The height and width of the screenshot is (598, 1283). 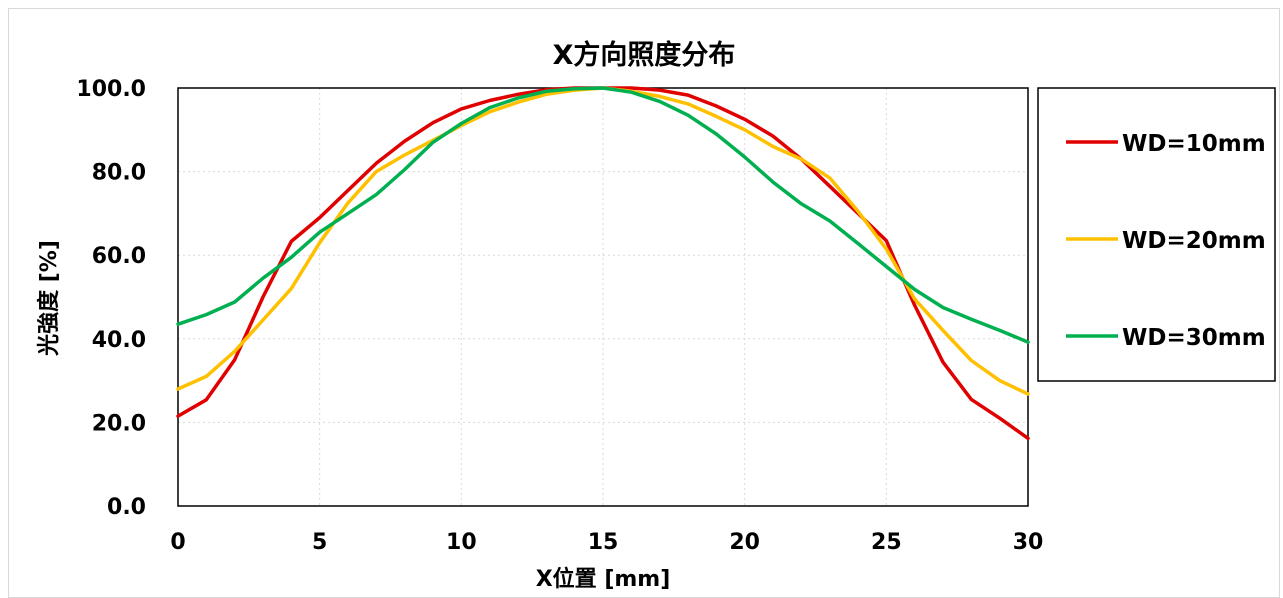 What do you see at coordinates (744, 542) in the screenshot?
I see `x-tick-label: 20` at bounding box center [744, 542].